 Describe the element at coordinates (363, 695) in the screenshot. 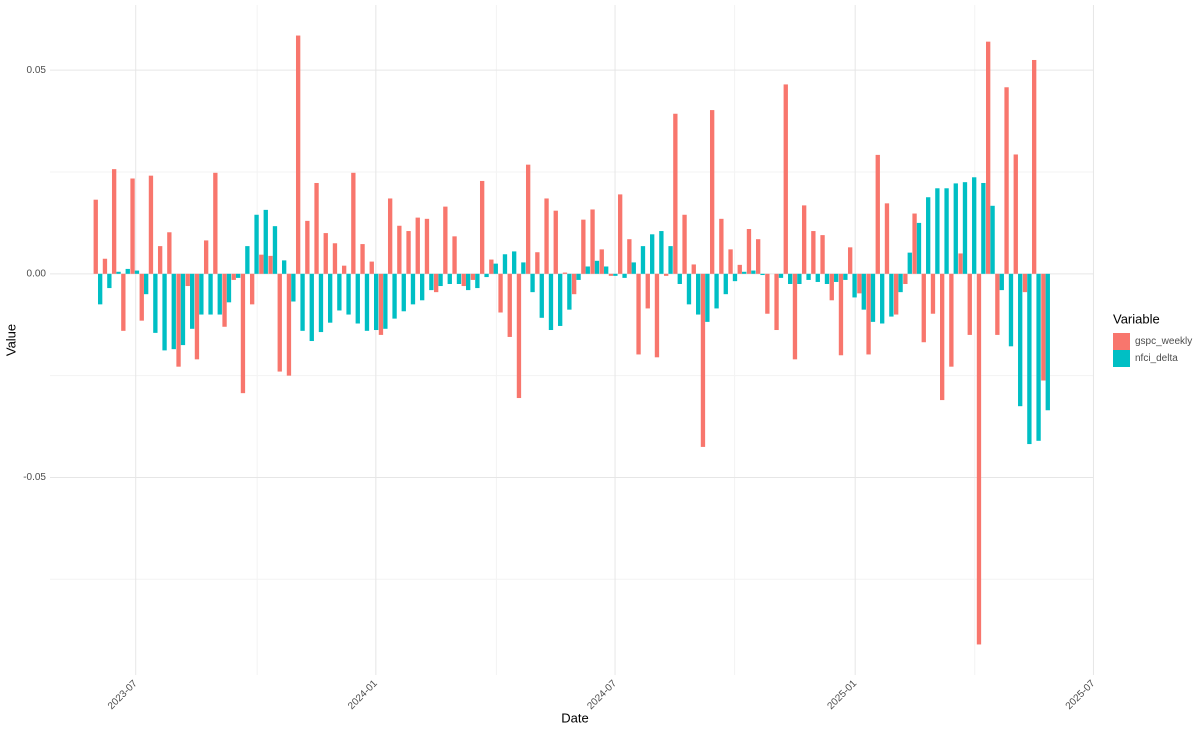

I see `x-tick-label: 2024-01` at that location.